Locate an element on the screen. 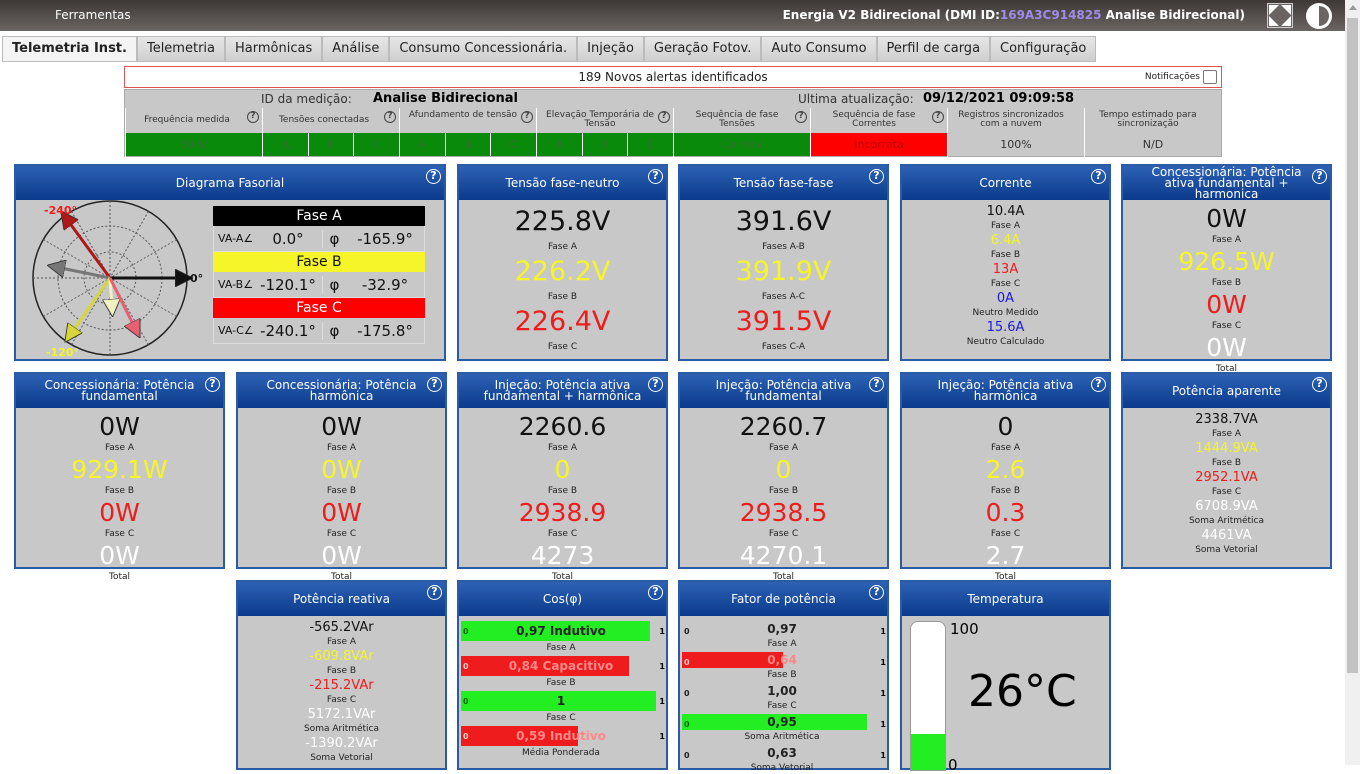 The height and width of the screenshot is (774, 1360). tab-geracao-fotov: Geração Fotov. is located at coordinates (702, 49).